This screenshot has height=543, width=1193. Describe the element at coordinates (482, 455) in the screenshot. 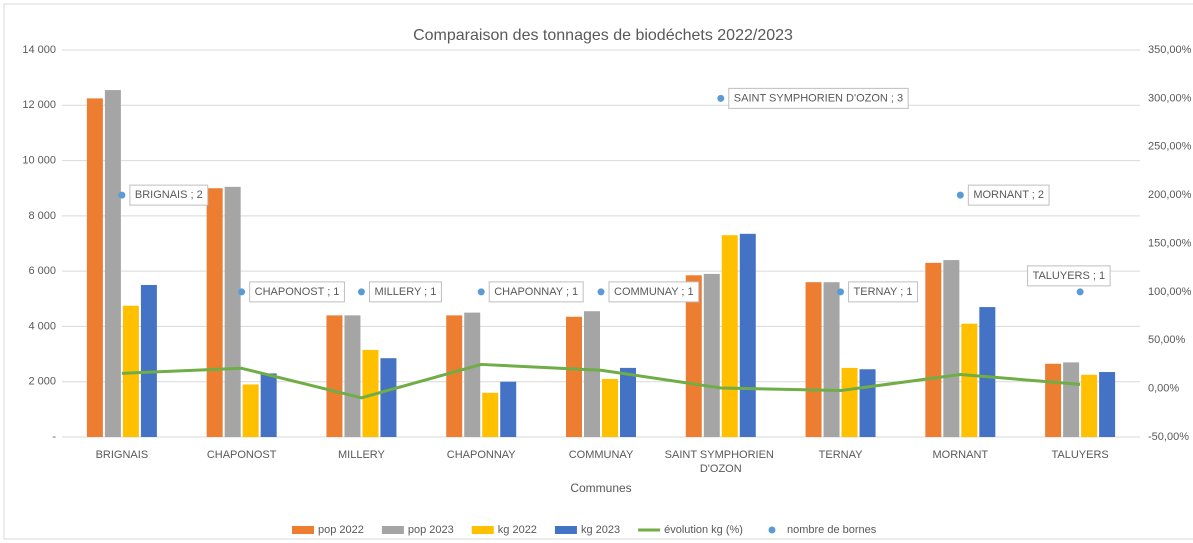

I see `x-tick-label: CHAPONNAY` at that location.